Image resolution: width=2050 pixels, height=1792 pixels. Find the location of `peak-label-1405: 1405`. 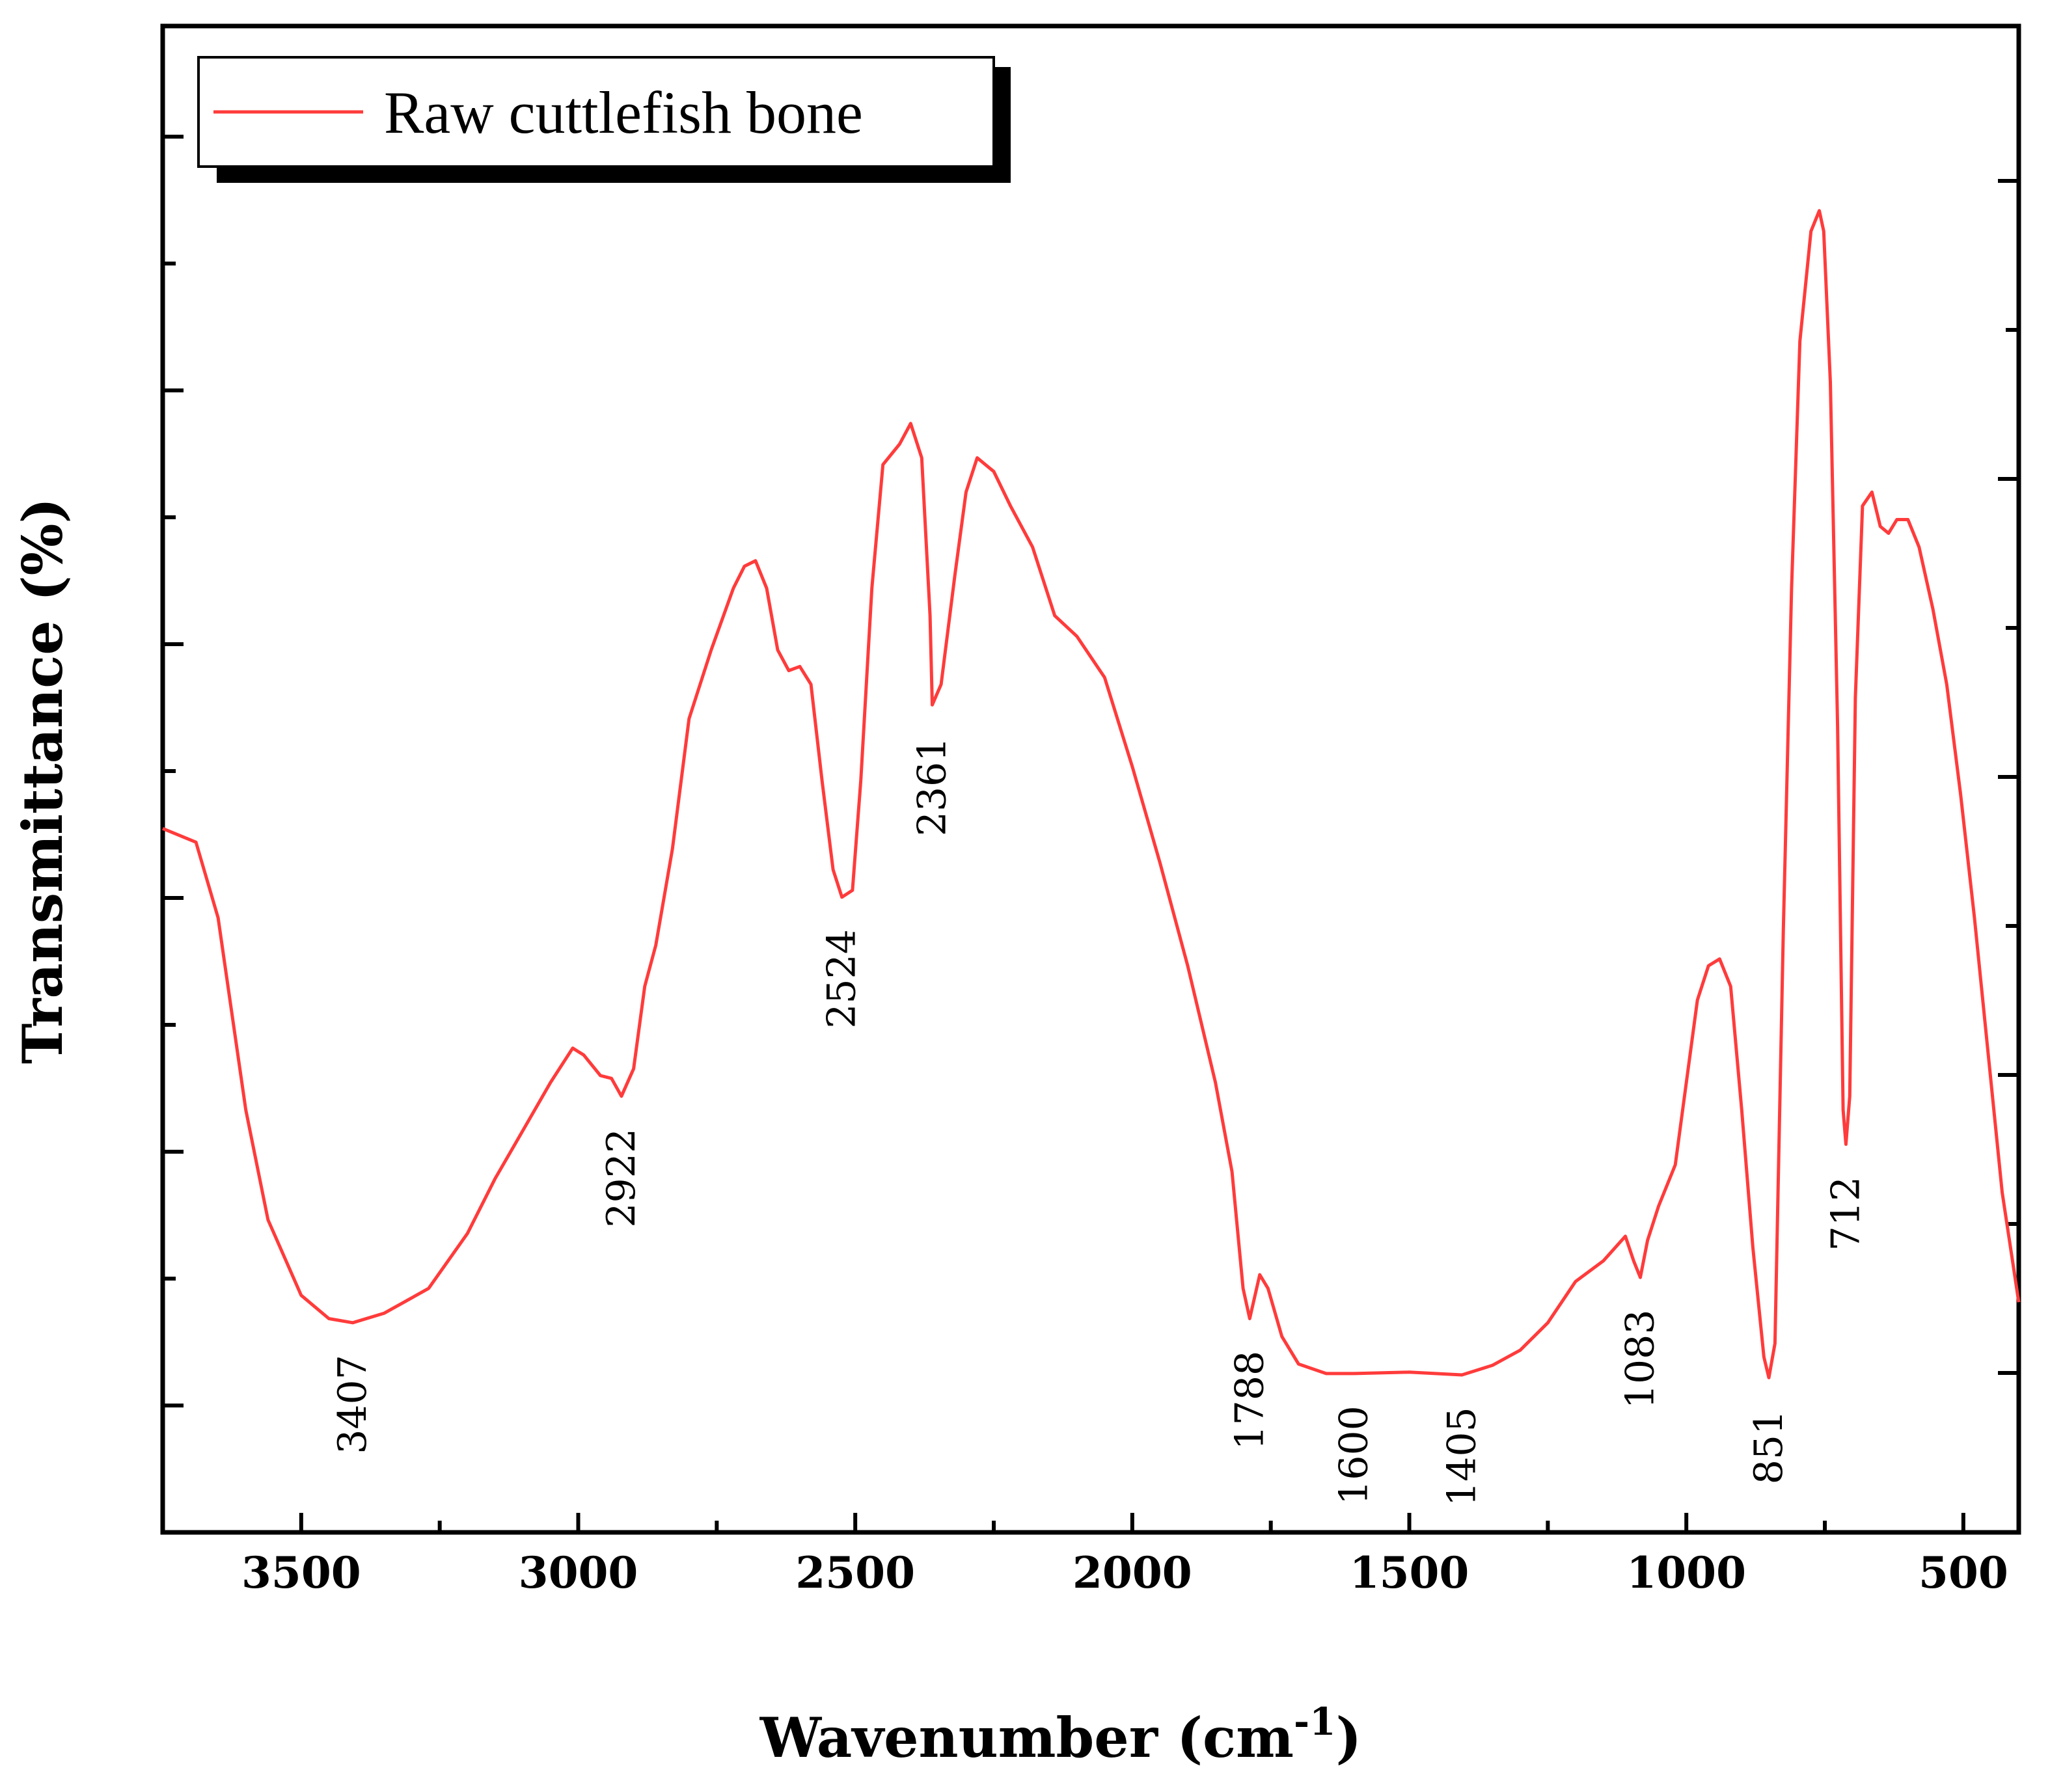

peak-label-1405: 1405 is located at coordinates (1462, 1456).